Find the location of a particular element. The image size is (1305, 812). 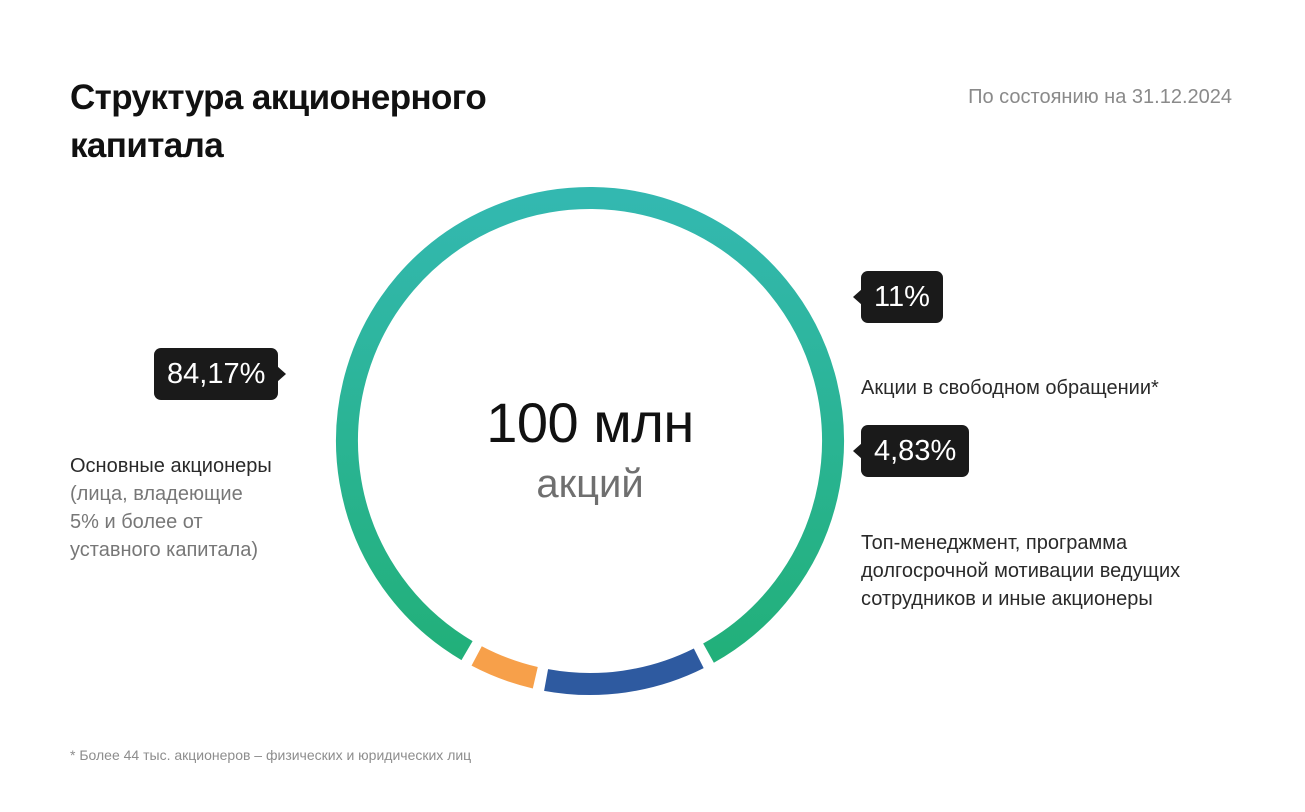

management-line-1: Топ-менеджмент, программа is located at coordinates (994, 543).